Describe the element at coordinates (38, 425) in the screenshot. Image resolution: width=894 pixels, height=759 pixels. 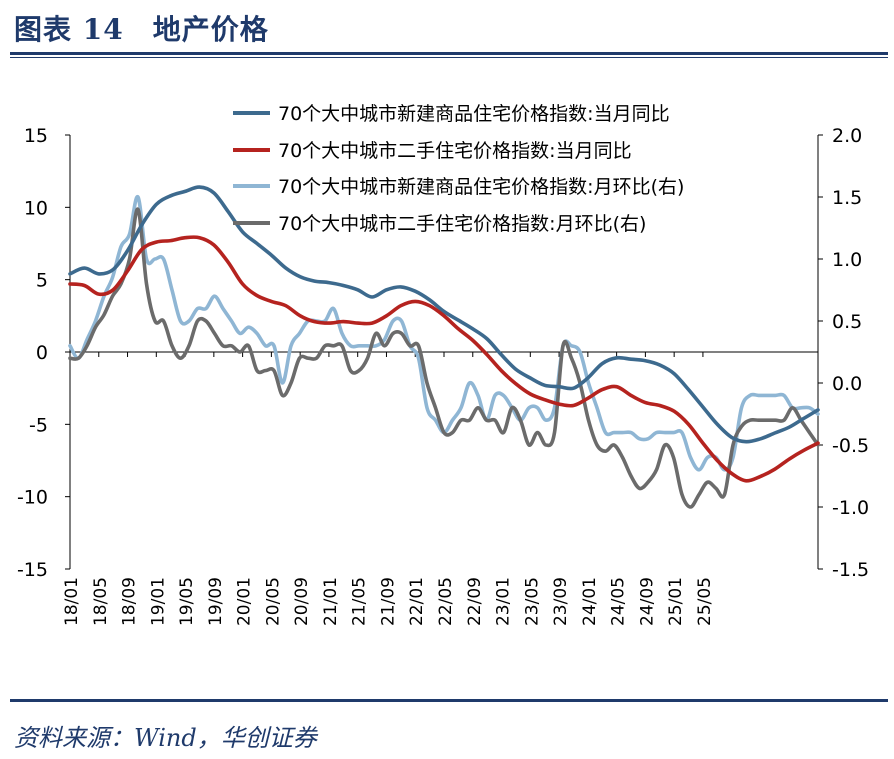
I see `left-tick-label: -5` at that location.